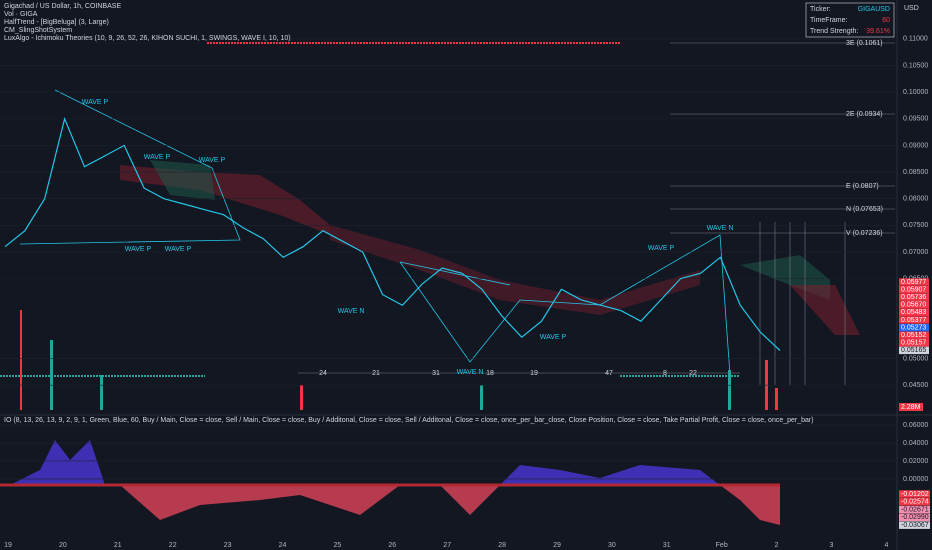 The height and width of the screenshot is (550, 932). I want to click on indicator-areas, so click(390, 482).